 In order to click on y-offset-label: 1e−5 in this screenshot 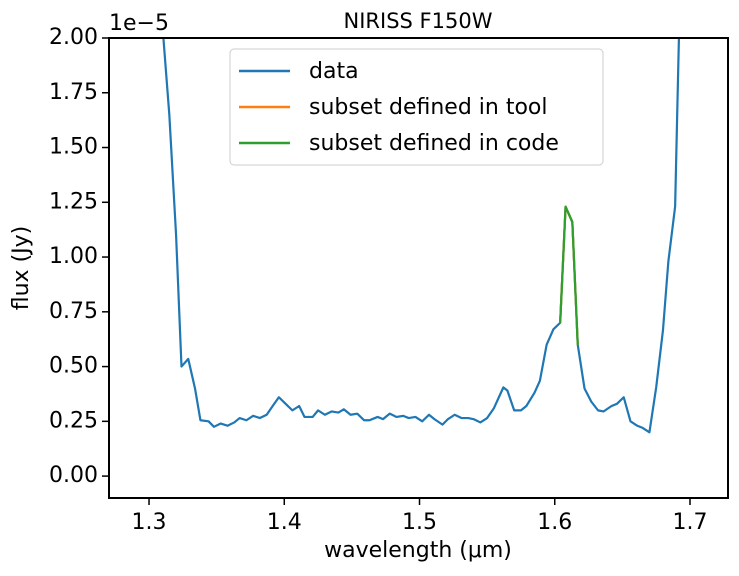, I will do `click(139, 23)`.